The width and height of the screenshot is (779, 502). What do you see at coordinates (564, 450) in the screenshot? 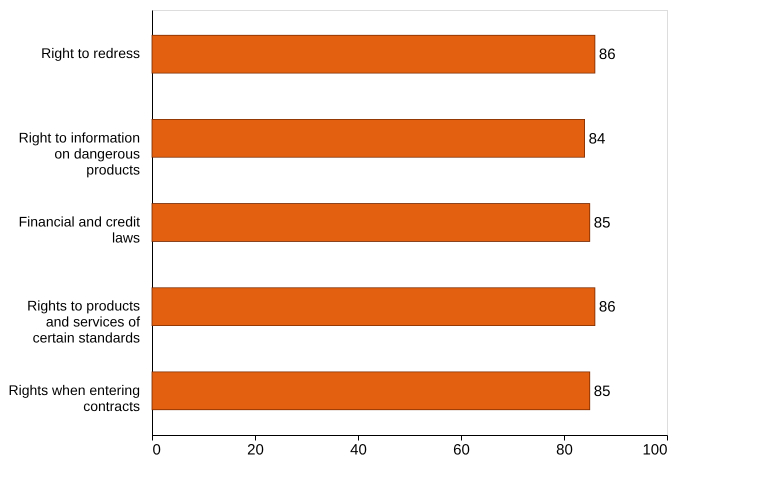
I see `x-tick-label: 80` at bounding box center [564, 450].